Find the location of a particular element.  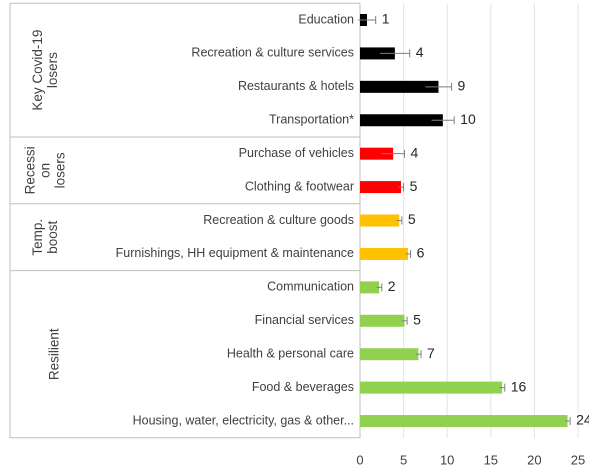

y-tick-label: Recreation & culture goods is located at coordinates (278, 220).